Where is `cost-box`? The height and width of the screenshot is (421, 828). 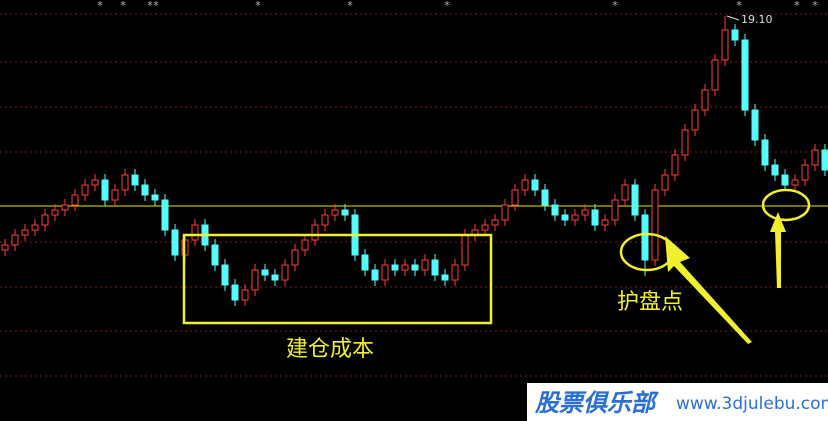
cost-box is located at coordinates (337, 279).